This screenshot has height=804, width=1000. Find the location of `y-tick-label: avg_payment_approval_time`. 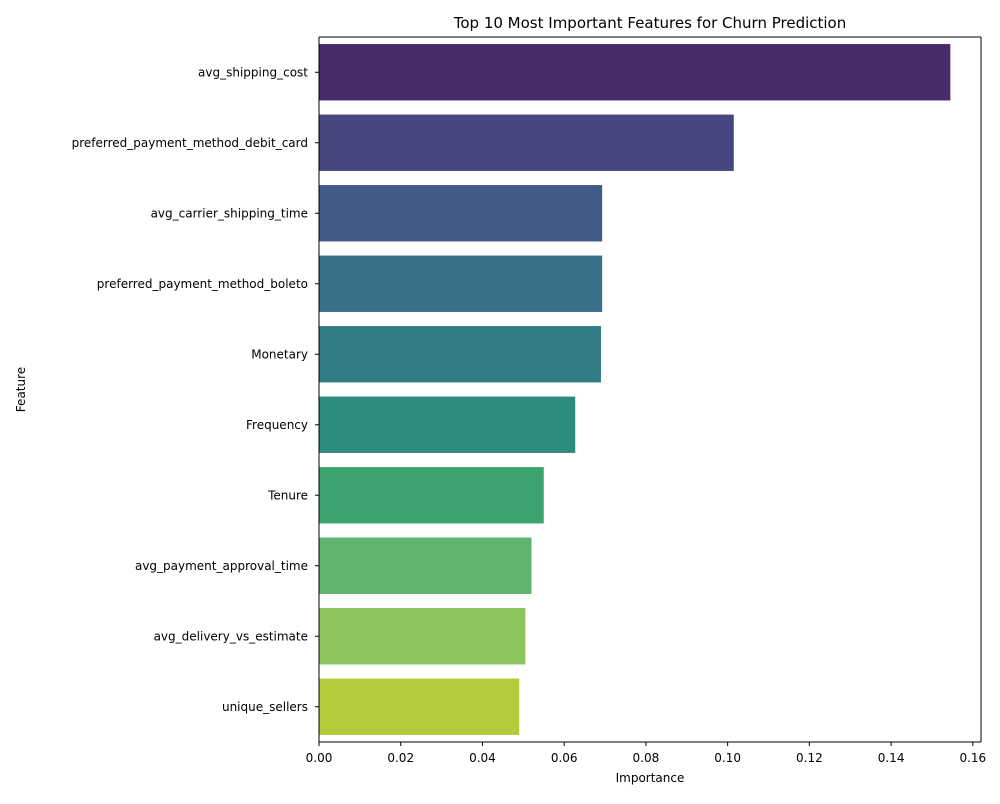

y-tick-label: avg_payment_approval_time is located at coordinates (221, 566).